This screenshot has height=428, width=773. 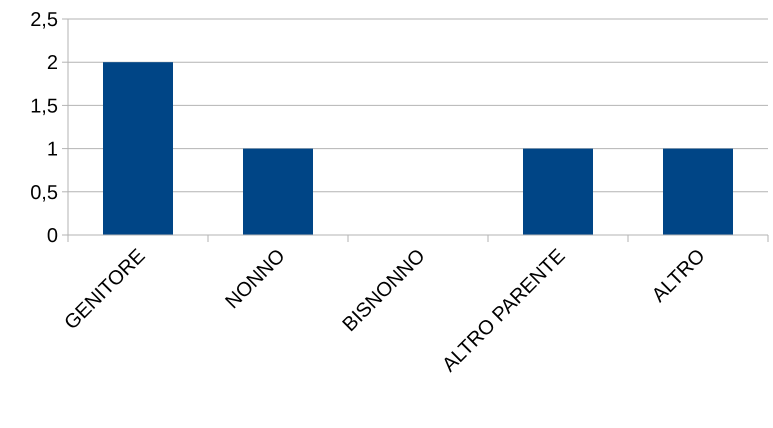 What do you see at coordinates (44, 20) in the screenshot?
I see `y-tick-label: 2,5` at bounding box center [44, 20].